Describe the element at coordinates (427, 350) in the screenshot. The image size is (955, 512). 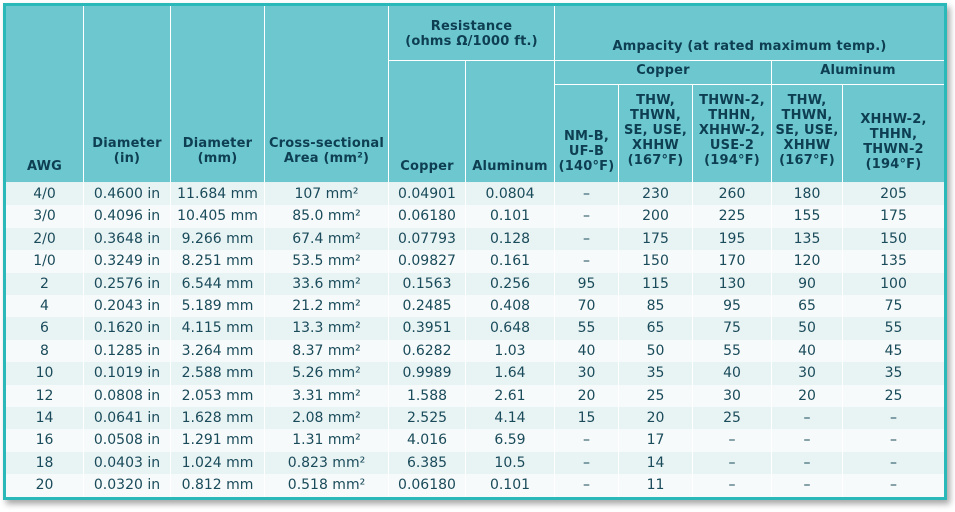
I see `cell-res-copper: 0.6282` at that location.